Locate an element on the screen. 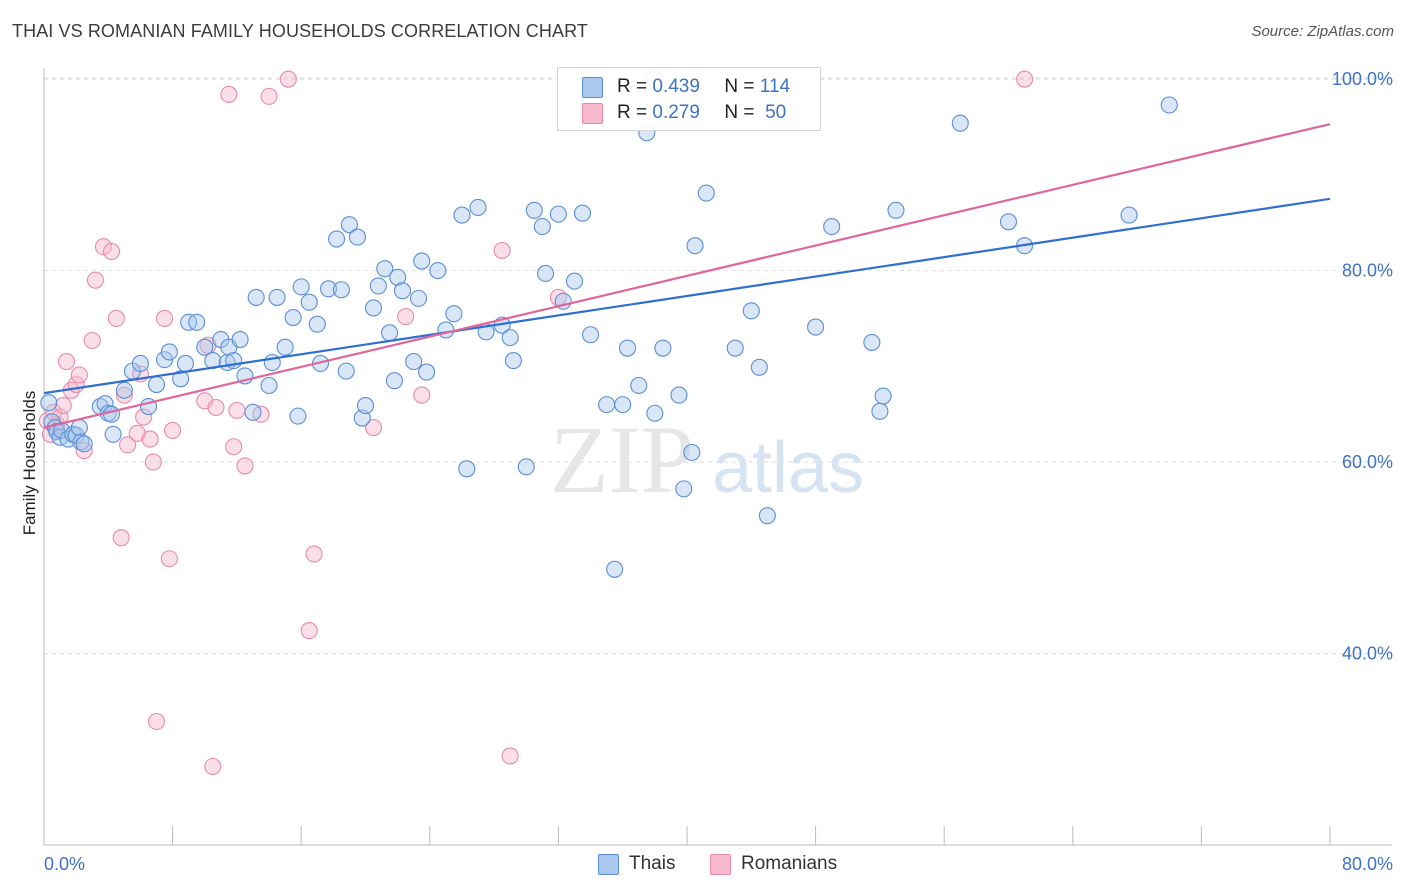 Image resolution: width=1406 pixels, height=892 pixels. watermark: ZIP atlas is located at coordinates (707, 459).